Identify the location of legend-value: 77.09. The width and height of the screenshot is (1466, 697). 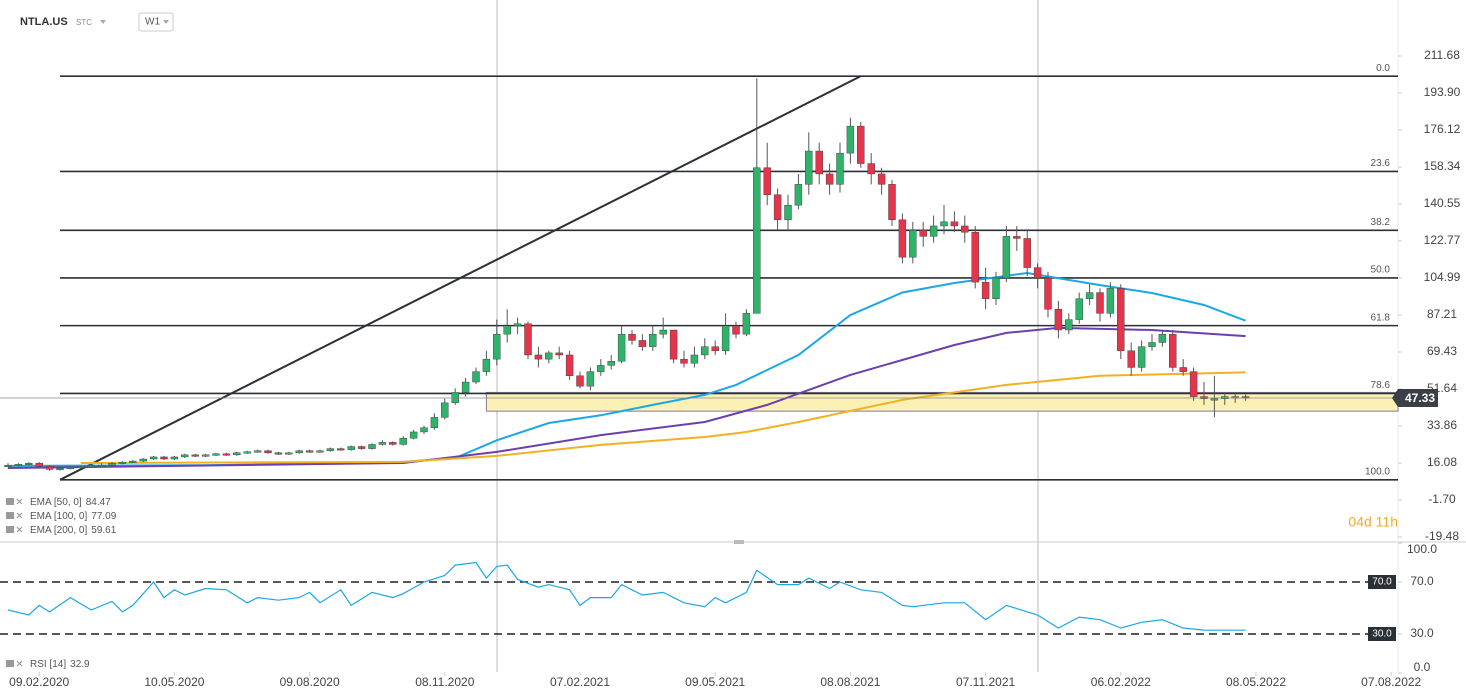
(103, 516).